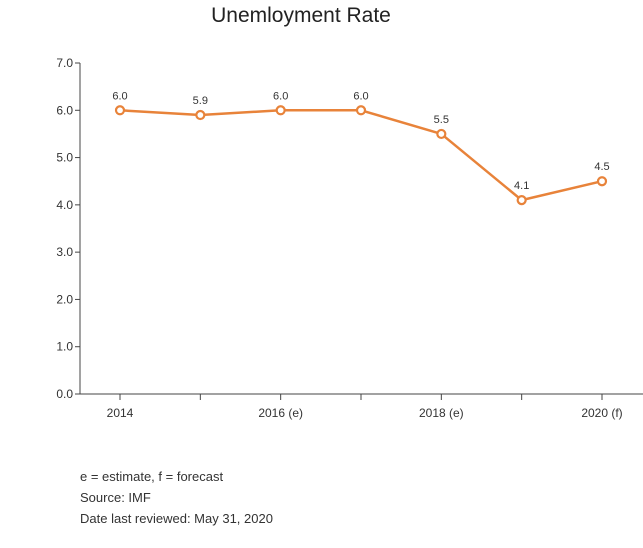 This screenshot has height=548, width=643. I want to click on data-label: 4.5, so click(601, 167).